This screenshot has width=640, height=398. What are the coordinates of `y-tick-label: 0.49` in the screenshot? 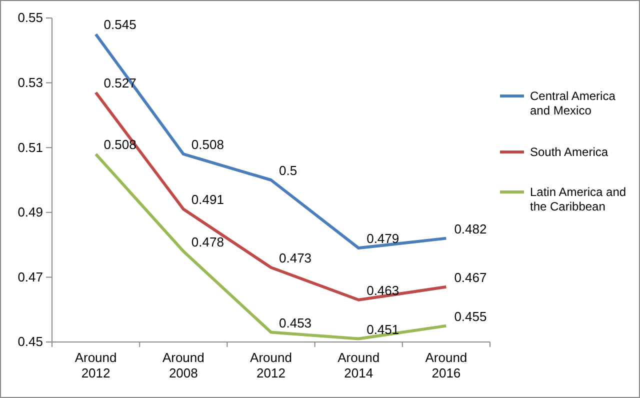 It's located at (30, 212).